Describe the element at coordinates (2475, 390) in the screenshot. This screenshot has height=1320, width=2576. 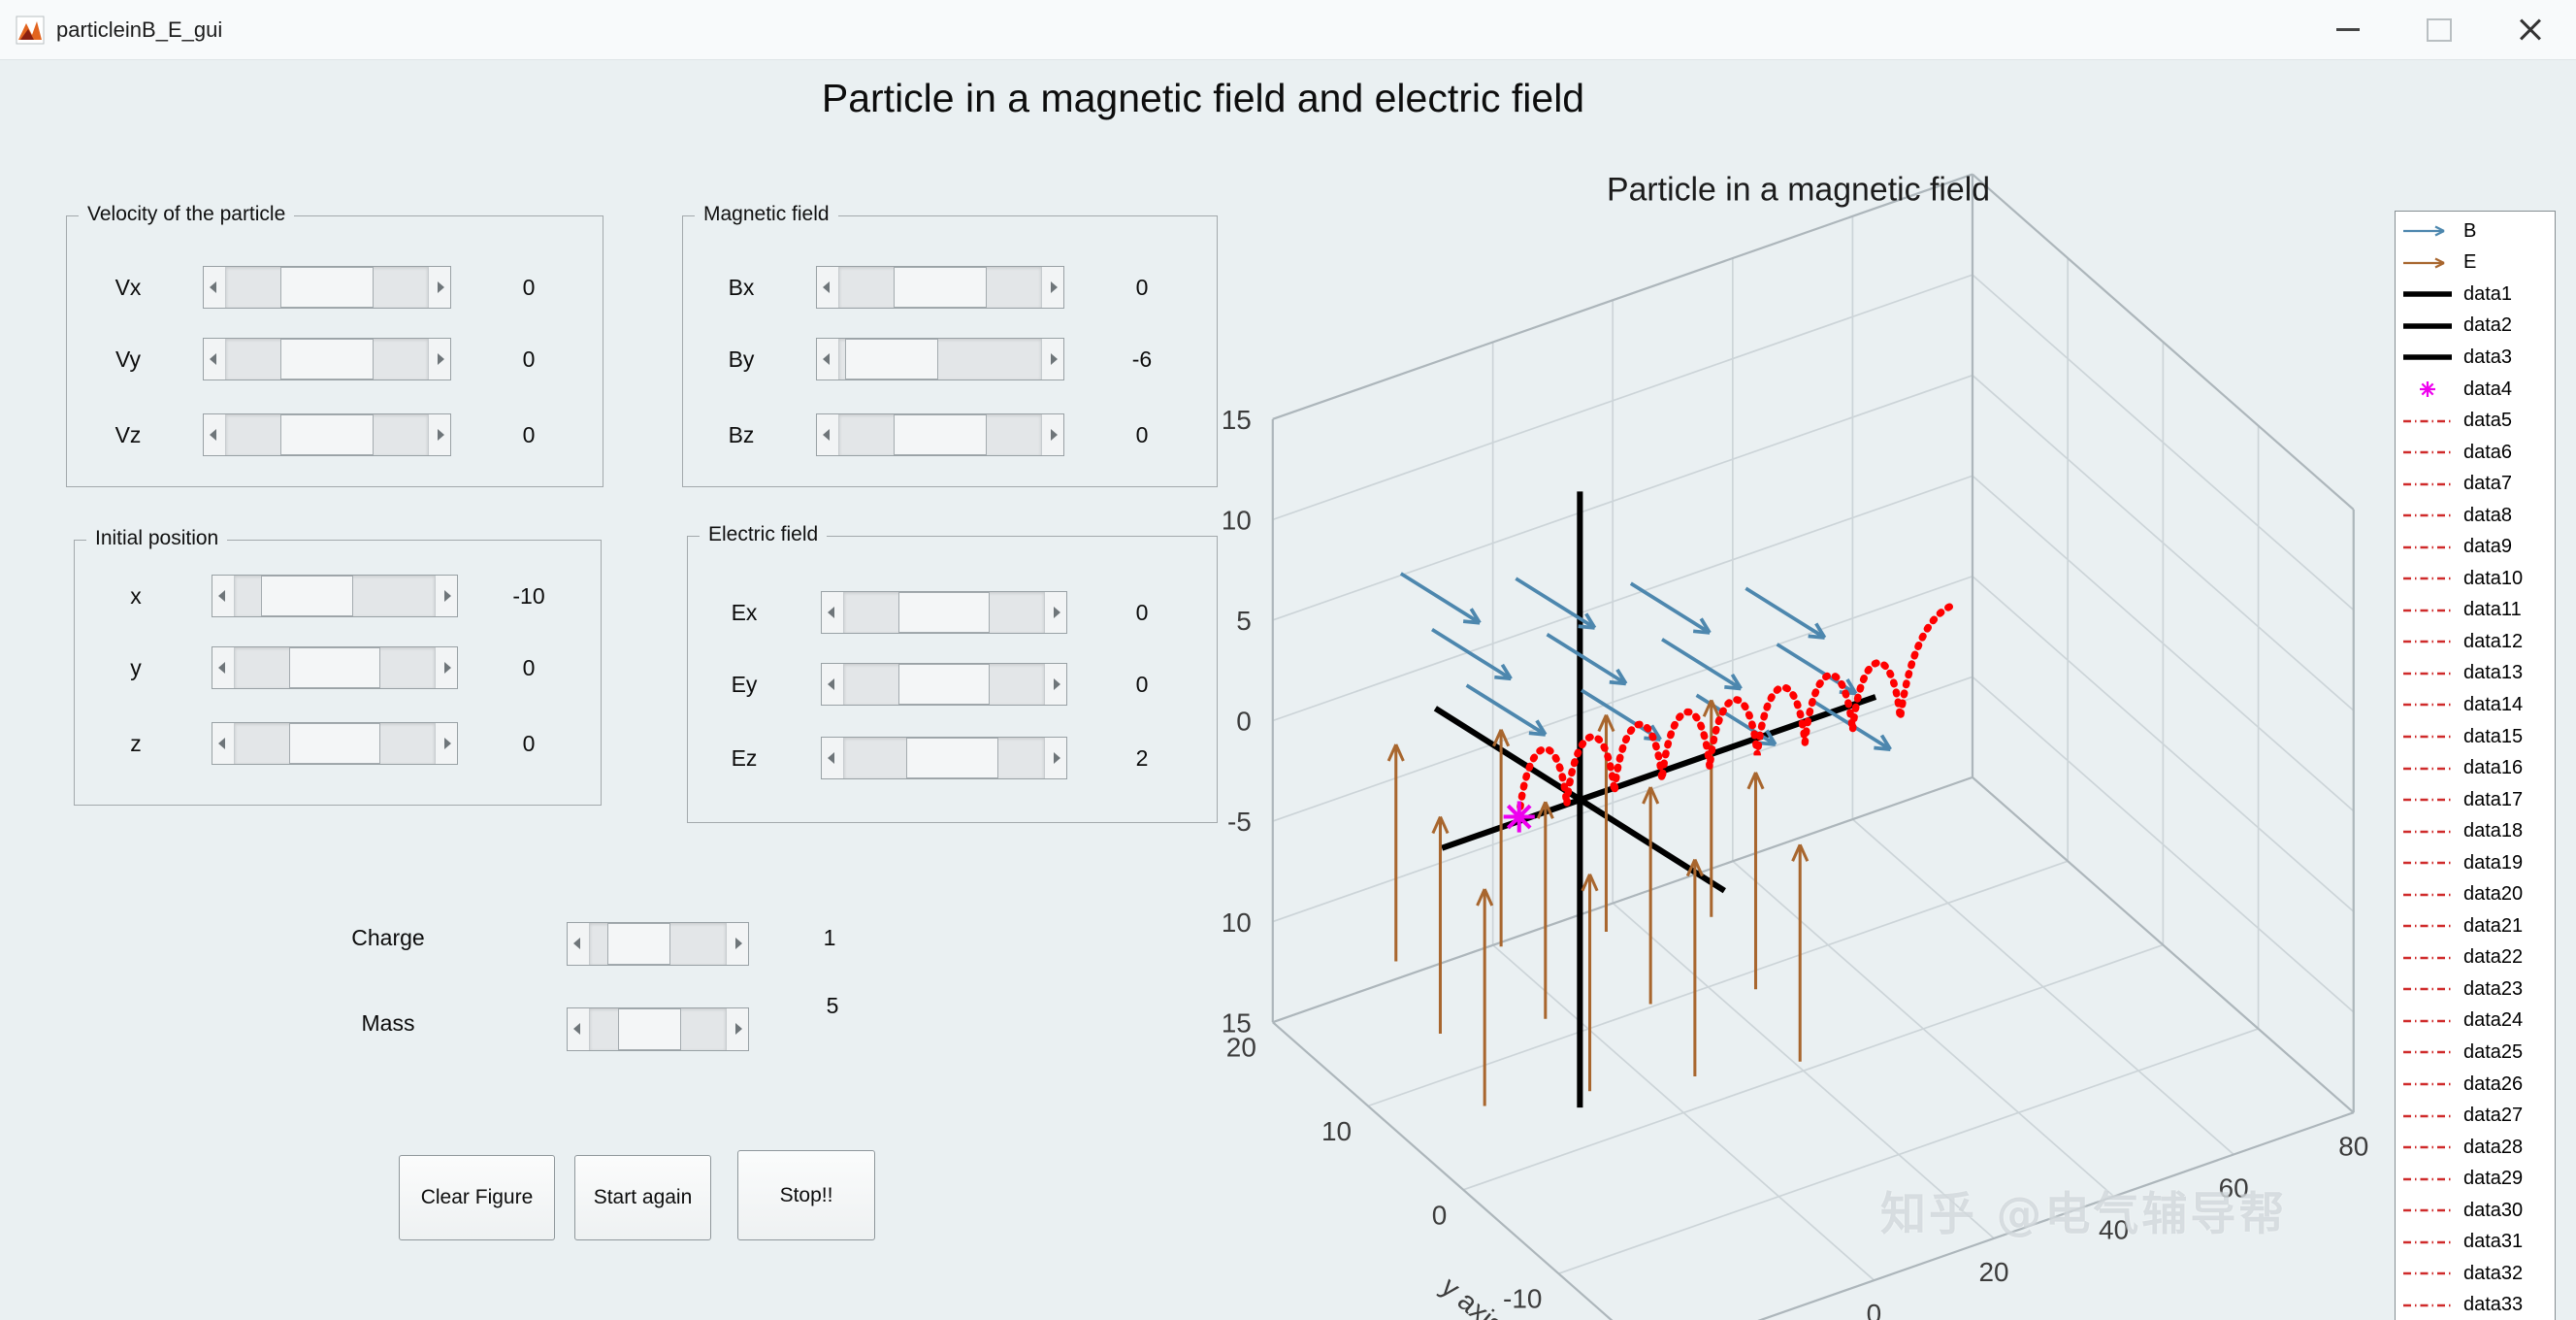
I see `legend-item: data4` at that location.